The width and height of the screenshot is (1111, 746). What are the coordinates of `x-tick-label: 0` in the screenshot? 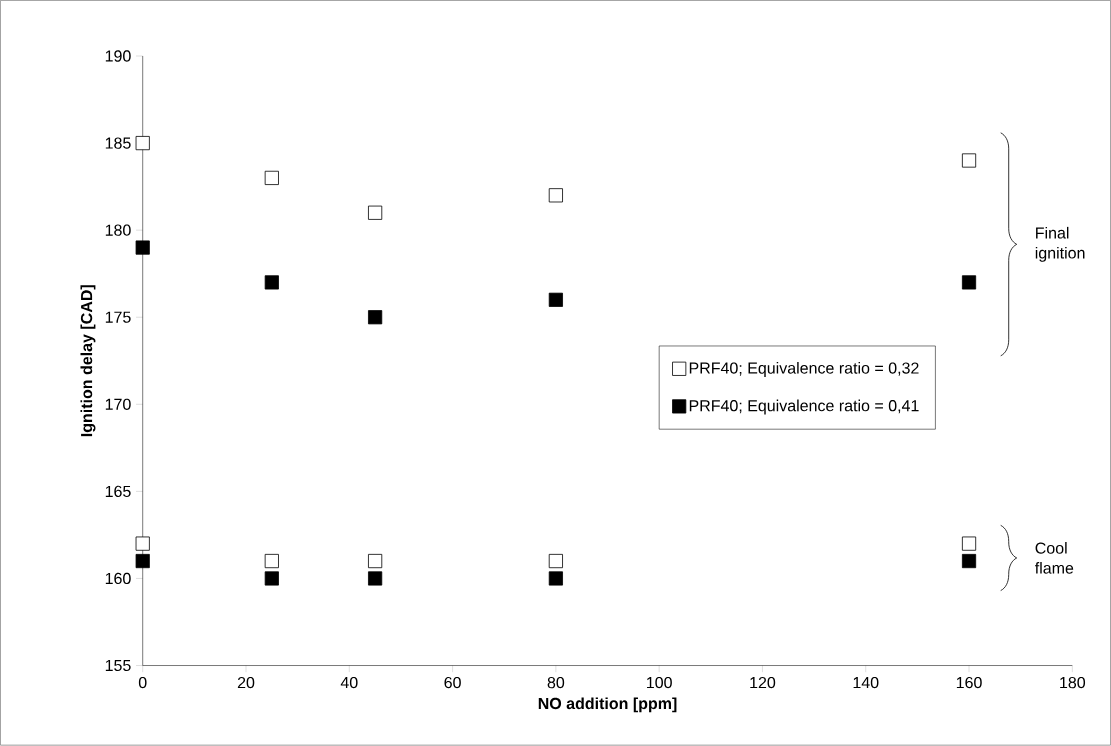 It's located at (142, 683).